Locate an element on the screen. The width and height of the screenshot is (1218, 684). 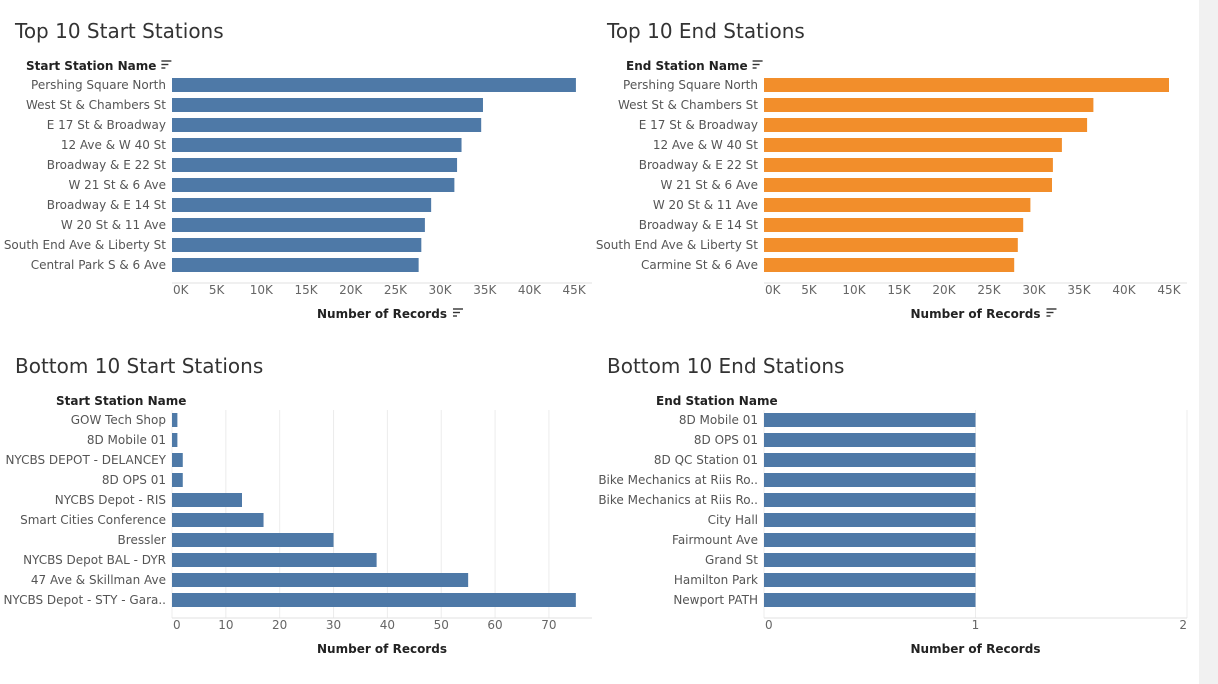
category-label: Fairmount Ave is located at coordinates (715, 540).